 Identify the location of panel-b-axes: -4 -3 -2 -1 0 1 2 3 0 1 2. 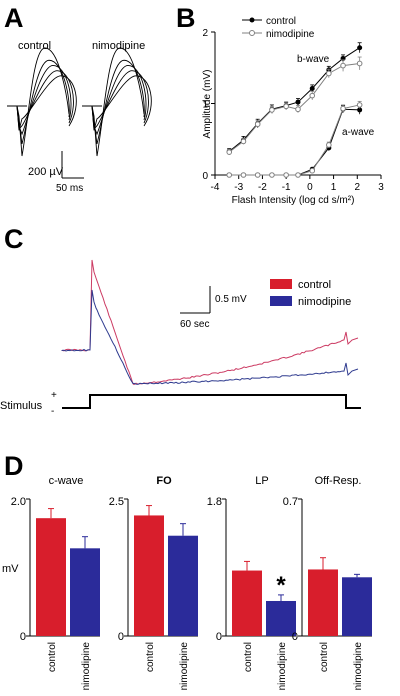
(293, 110).